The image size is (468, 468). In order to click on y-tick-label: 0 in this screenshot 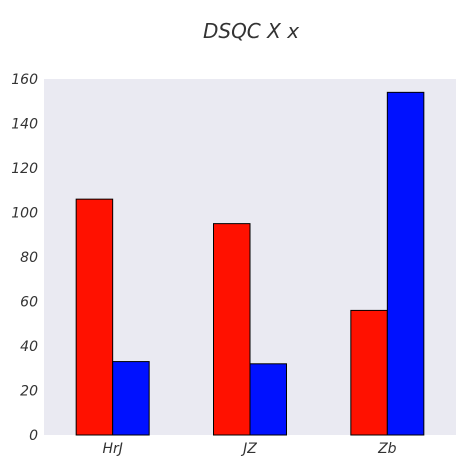, I will do `click(33, 436)`.